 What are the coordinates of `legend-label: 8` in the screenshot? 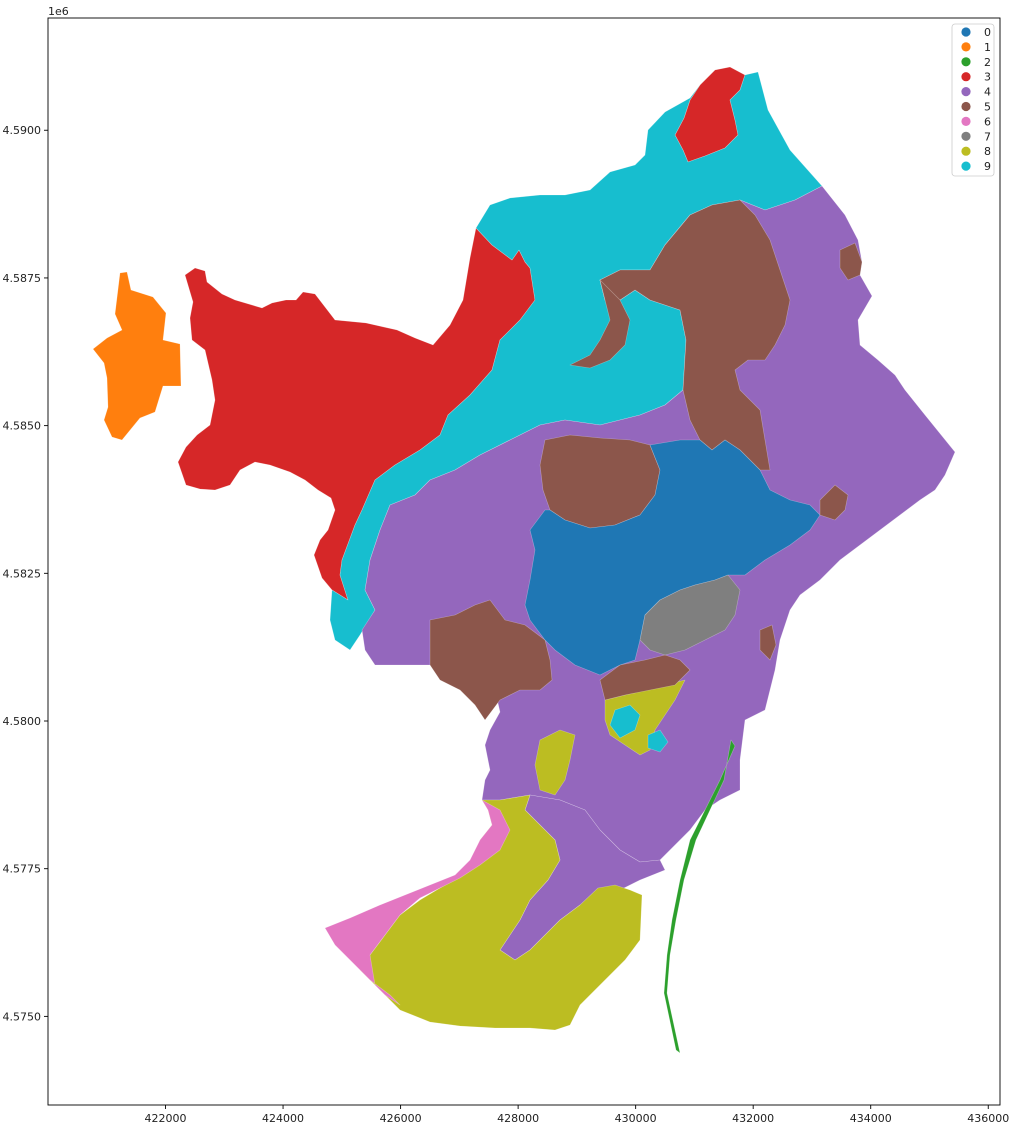 It's located at (987, 151).